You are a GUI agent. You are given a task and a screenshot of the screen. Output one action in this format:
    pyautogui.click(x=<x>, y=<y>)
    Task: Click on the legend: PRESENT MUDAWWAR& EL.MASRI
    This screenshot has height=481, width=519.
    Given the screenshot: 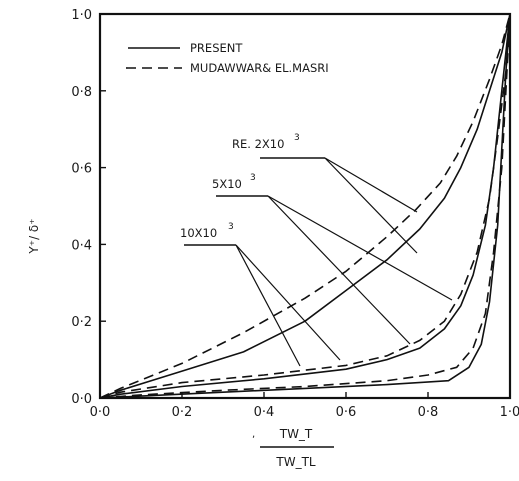 What is the action you would take?
    pyautogui.click(x=227, y=58)
    